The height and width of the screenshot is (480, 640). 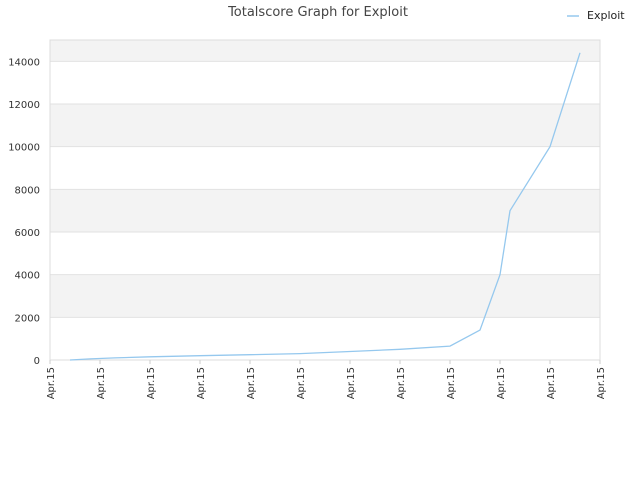 What do you see at coordinates (27, 276) in the screenshot?
I see `y-tick-label: 4000` at bounding box center [27, 276].